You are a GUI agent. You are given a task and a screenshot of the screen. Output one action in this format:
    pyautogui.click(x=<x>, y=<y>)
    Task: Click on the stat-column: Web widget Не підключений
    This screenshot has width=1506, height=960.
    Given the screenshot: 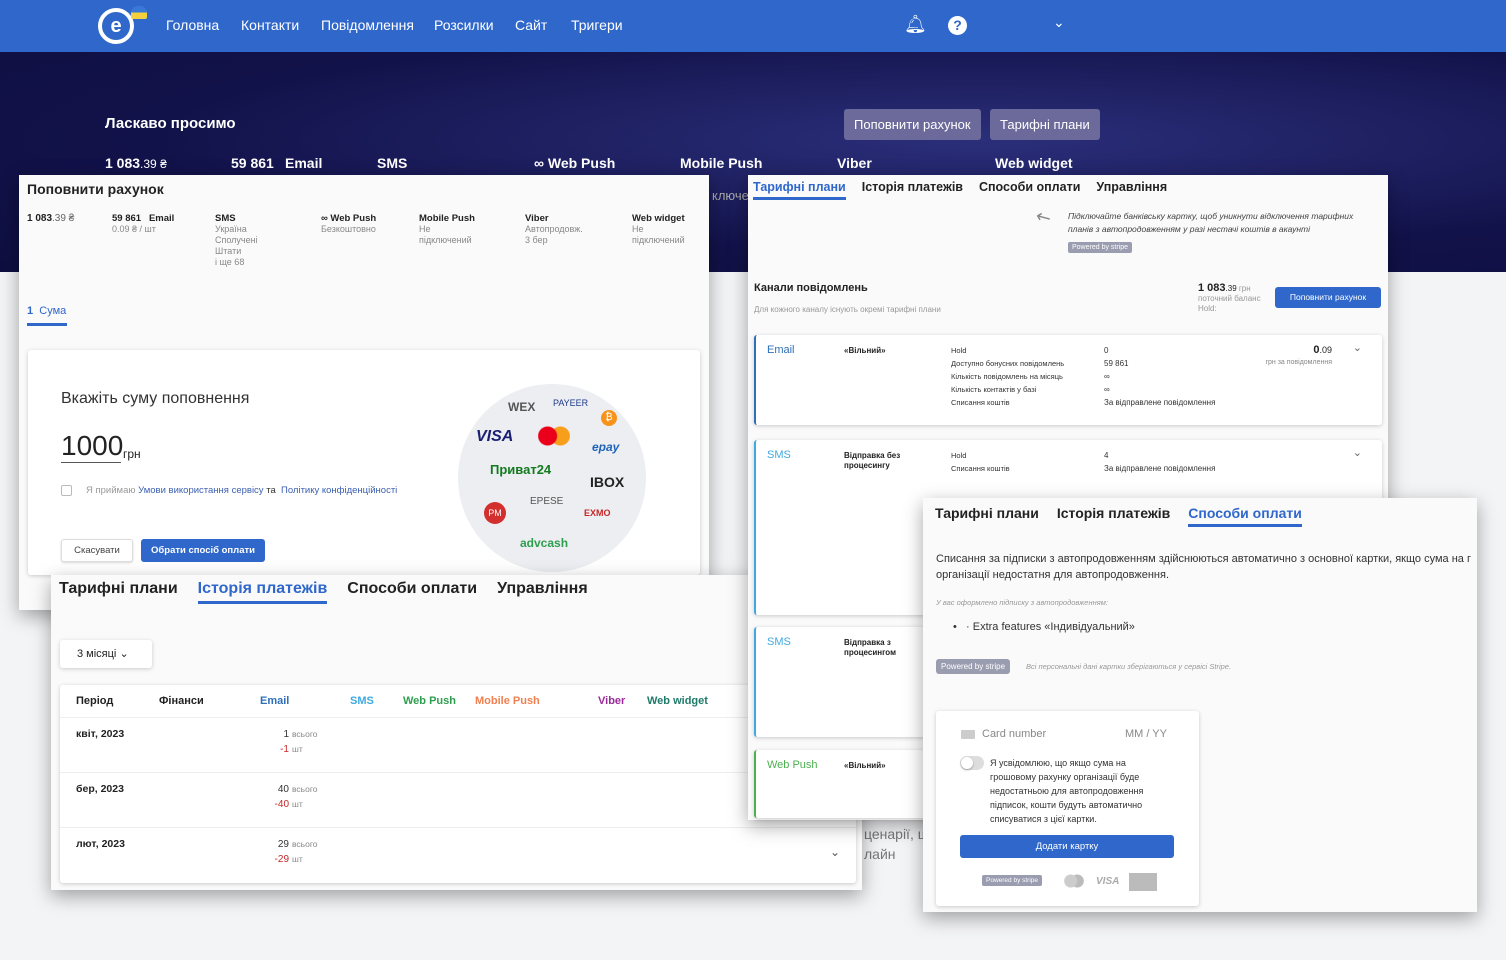 What is the action you would take?
    pyautogui.click(x=677, y=229)
    